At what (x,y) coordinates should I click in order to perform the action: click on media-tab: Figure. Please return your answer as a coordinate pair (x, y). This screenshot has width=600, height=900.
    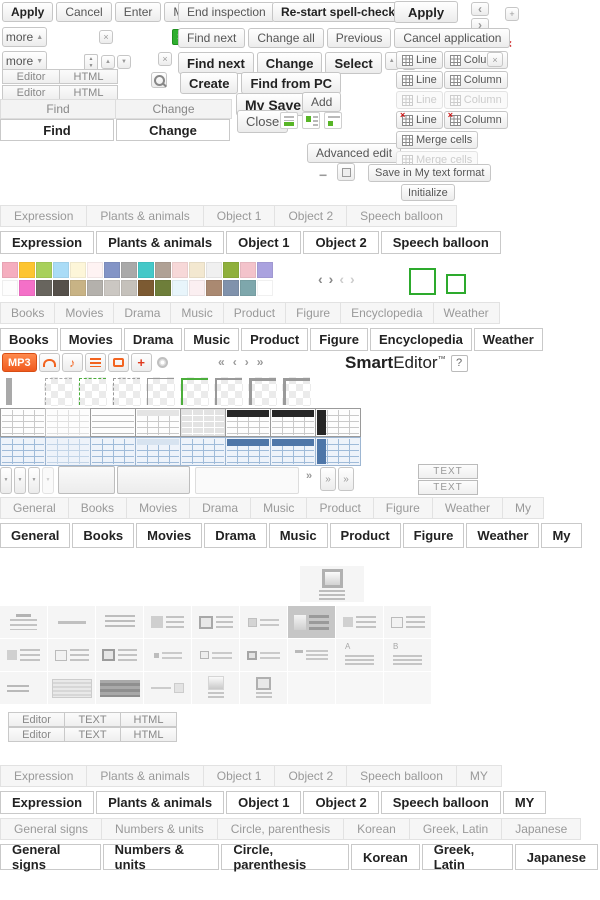
    Looking at the image, I should click on (314, 313).